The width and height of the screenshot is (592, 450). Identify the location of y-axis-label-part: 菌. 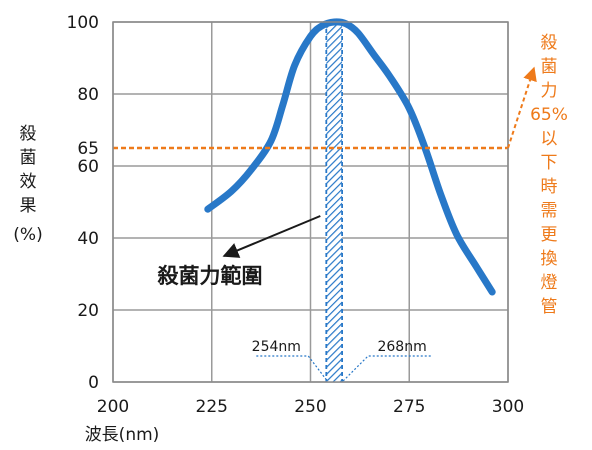
(28, 158).